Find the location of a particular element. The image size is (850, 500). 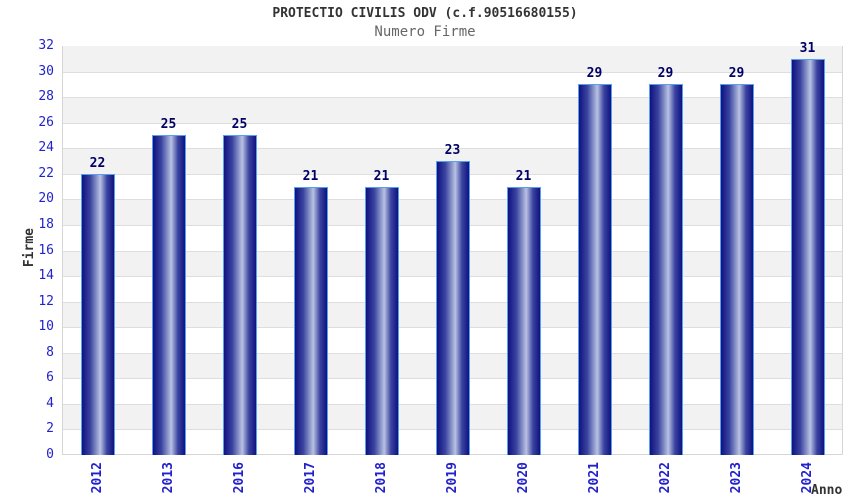

x-tick-label: 2016 is located at coordinates (239, 478).